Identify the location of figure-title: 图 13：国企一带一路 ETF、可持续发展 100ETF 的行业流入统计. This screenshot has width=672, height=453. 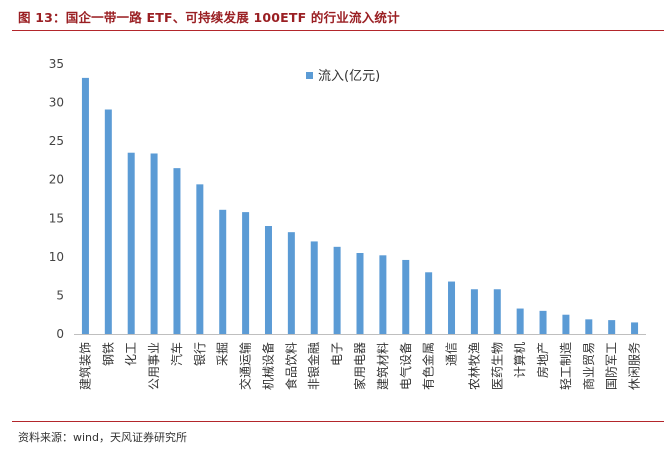
(209, 17).